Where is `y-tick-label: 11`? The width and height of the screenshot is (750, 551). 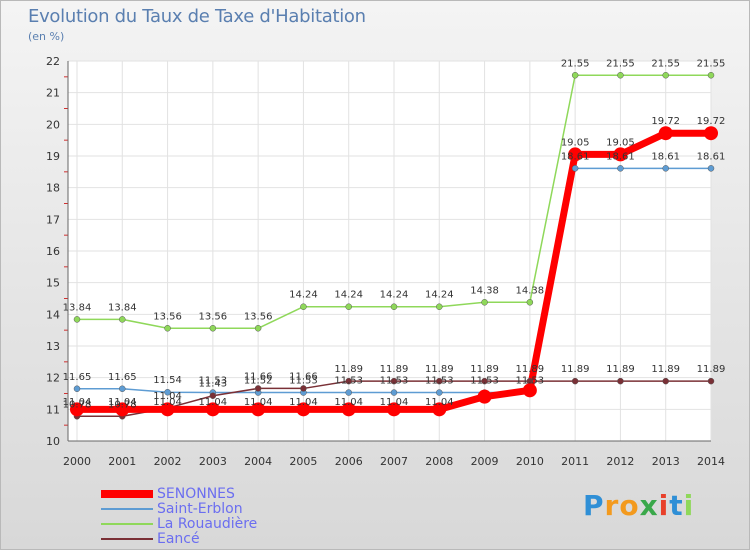 y-tick-label: 11 is located at coordinates (53, 409).